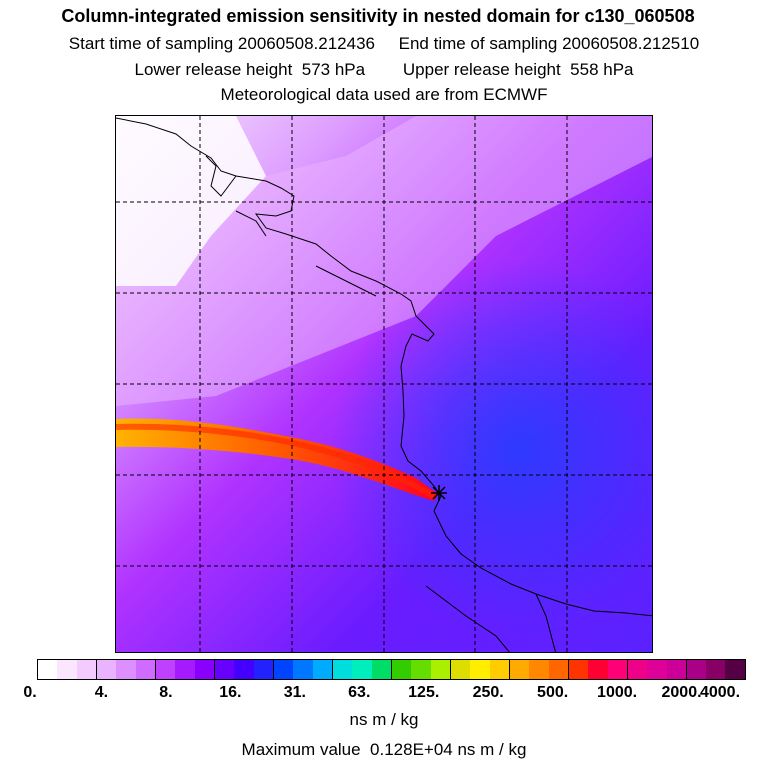 This screenshot has width=768, height=768. Describe the element at coordinates (617, 692) in the screenshot. I see `colorbar-tick-label: 1000.` at that location.